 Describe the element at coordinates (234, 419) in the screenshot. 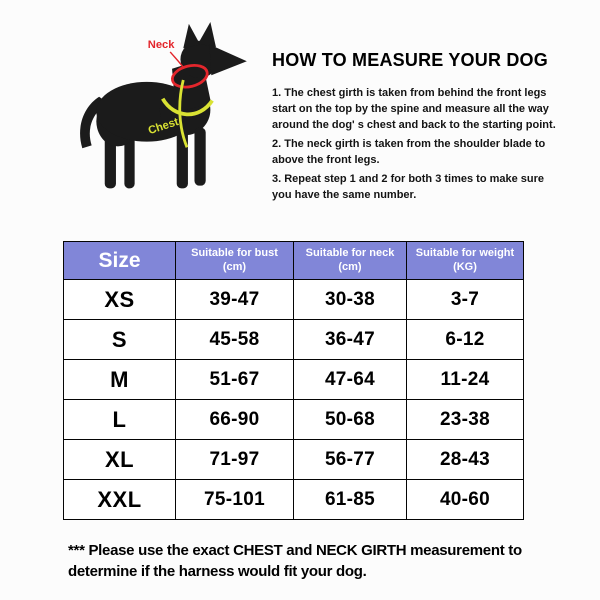

I see `bust-cell: 66-90` at that location.